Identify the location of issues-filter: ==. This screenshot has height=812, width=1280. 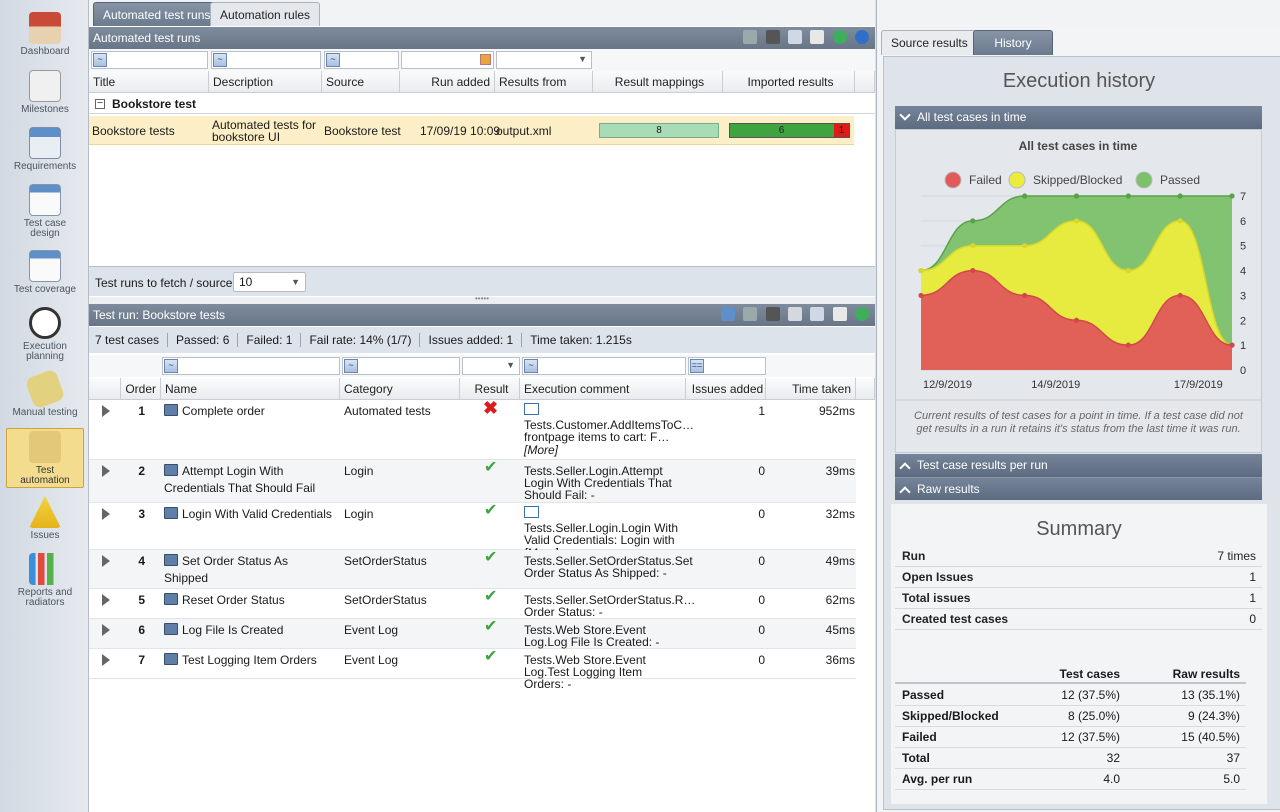
(727, 366).